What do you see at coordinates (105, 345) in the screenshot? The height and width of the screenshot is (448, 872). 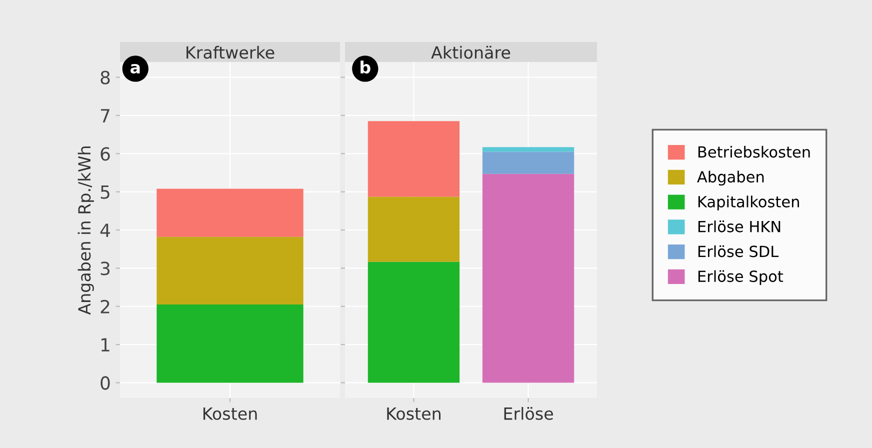 I see `y-tick-label: 1` at bounding box center [105, 345].